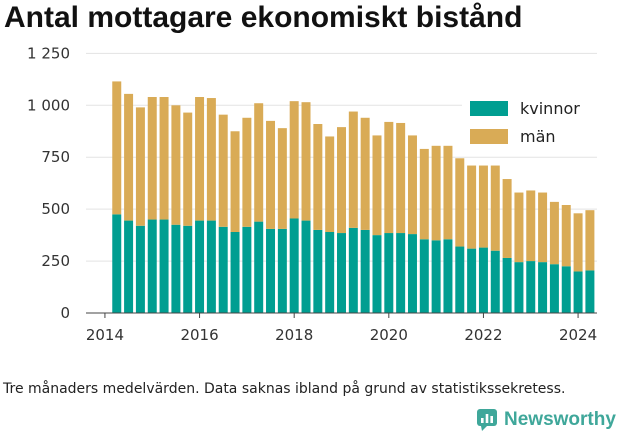  I want to click on y-tick-label: 750, so click(55, 157).